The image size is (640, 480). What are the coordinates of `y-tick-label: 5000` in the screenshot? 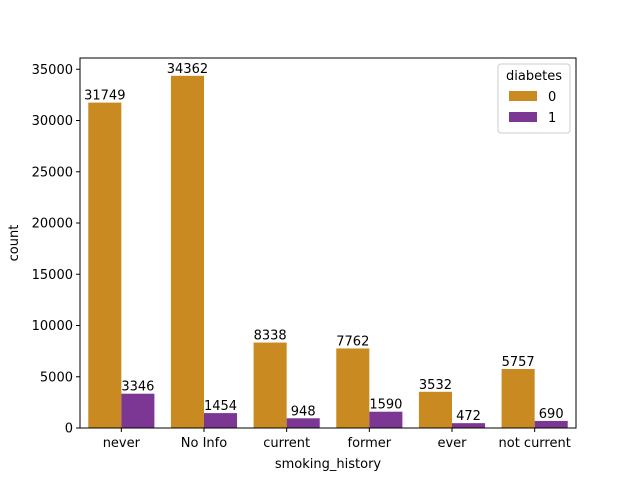 It's located at (56, 377).